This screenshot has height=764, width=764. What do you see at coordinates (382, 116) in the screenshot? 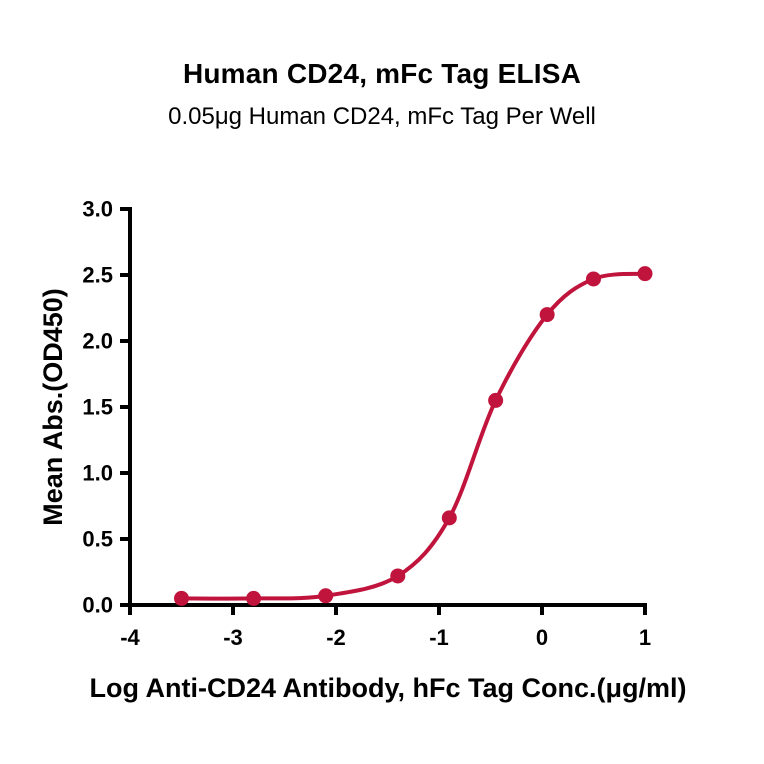
I see `chart-subtitle: 0.05μg Human CD24, mFc Tag Per Well` at bounding box center [382, 116].